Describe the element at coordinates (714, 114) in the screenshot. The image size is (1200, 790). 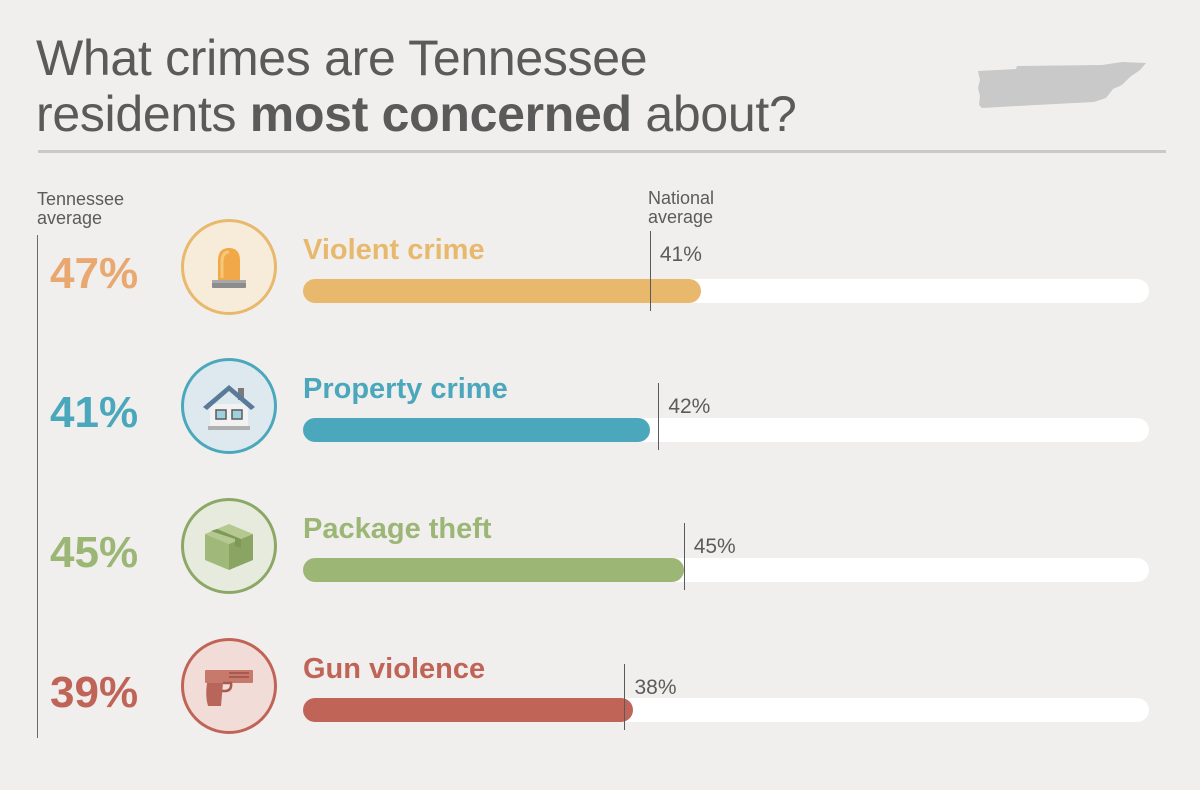
I see `title-part3: about?` at that location.